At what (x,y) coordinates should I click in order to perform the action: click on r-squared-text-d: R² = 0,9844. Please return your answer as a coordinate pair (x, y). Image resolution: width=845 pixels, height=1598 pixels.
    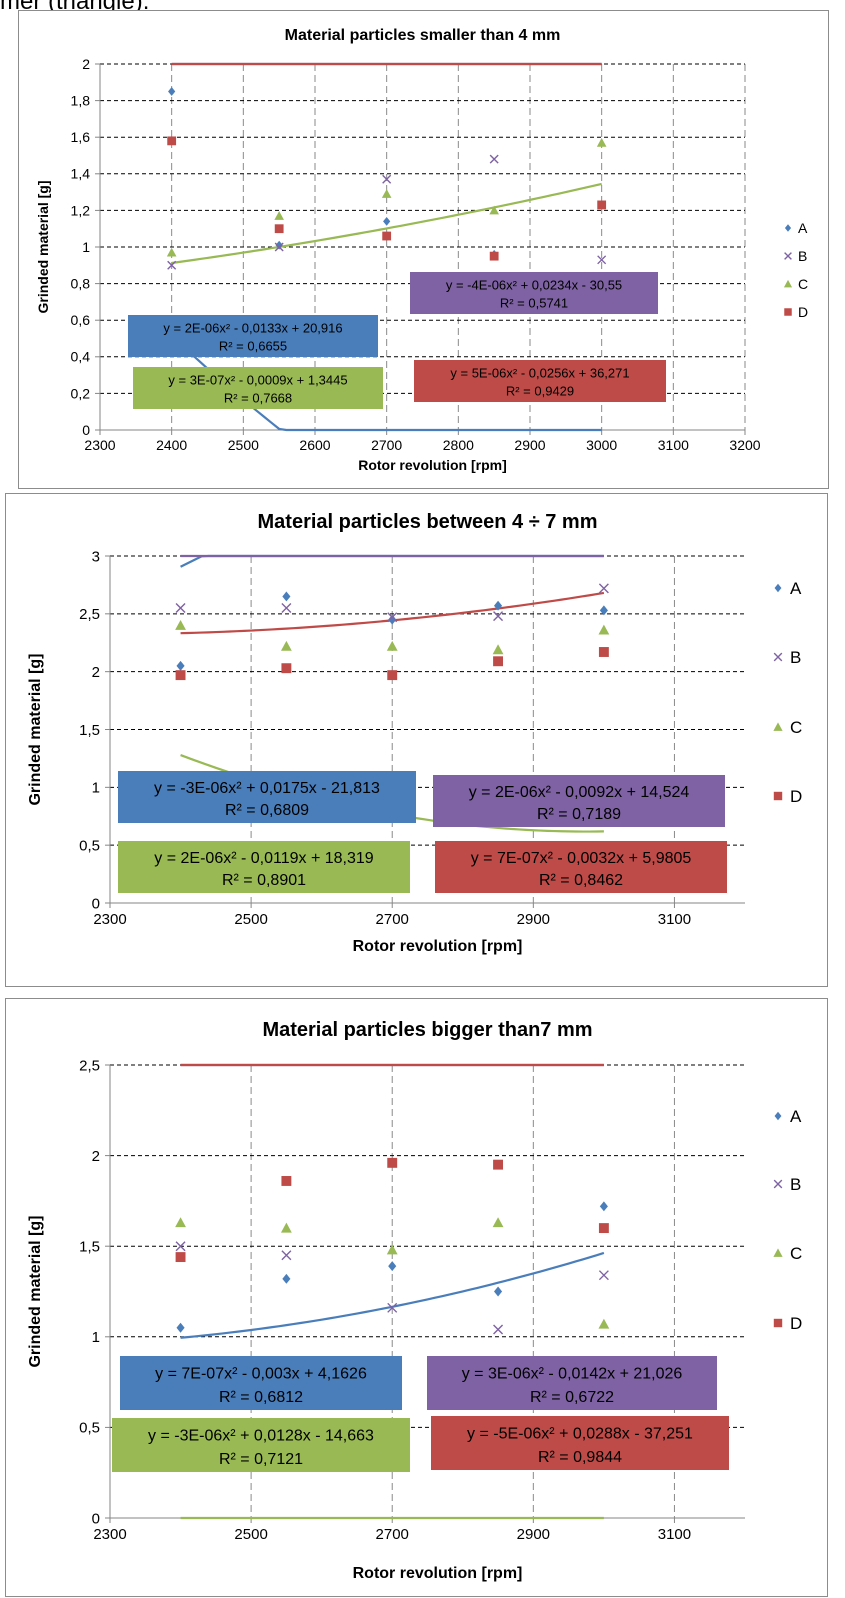
    Looking at the image, I should click on (580, 1457).